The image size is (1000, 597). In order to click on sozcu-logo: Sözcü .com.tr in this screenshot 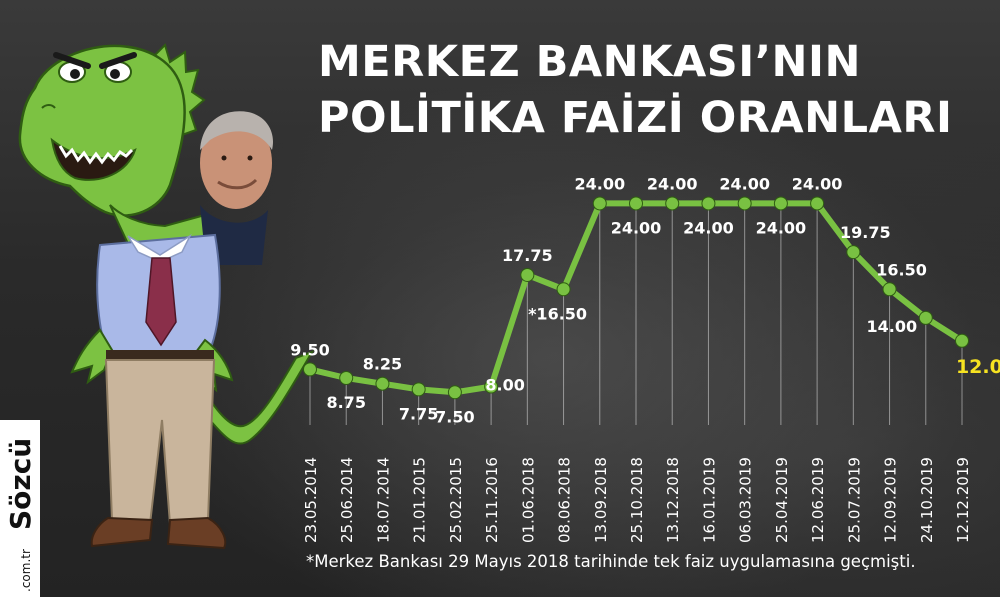, I will do `click(20, 508)`.